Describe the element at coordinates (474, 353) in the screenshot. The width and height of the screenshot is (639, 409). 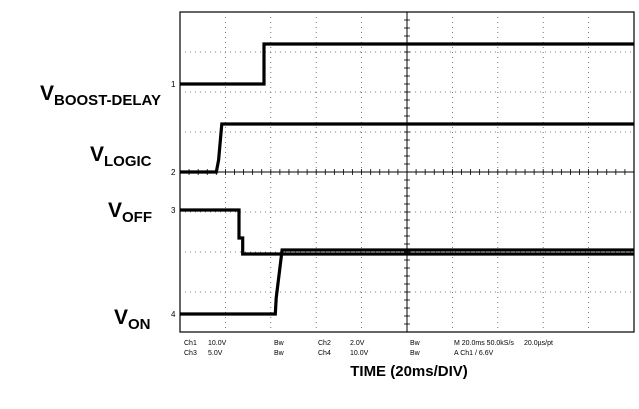
I see `readout-text: A Ch1 / 6.6V` at that location.